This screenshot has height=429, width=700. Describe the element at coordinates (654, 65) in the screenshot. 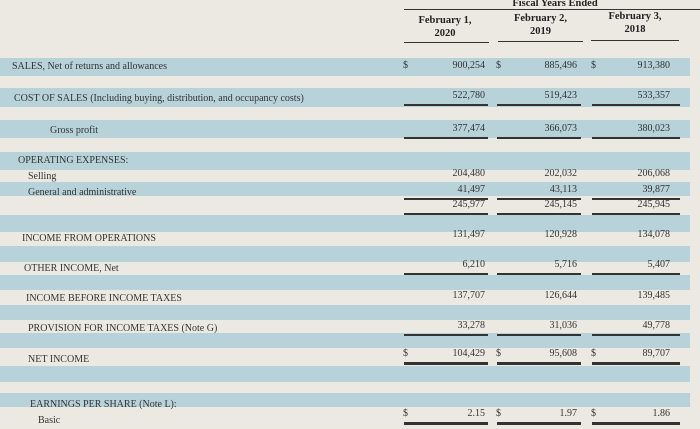

I see `row-value: 913,380` at that location.